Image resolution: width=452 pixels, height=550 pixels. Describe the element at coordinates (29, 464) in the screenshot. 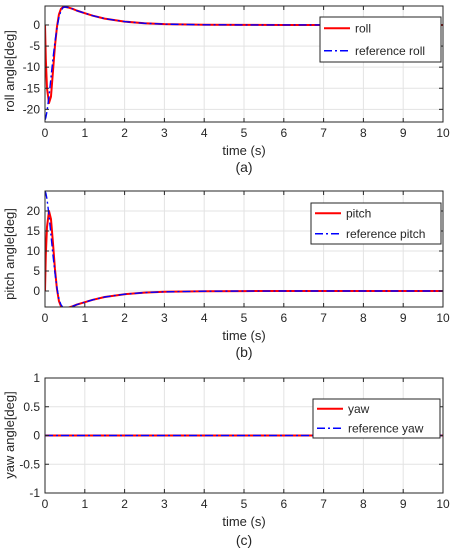

I see `y-tick-label: -0.5` at that location.